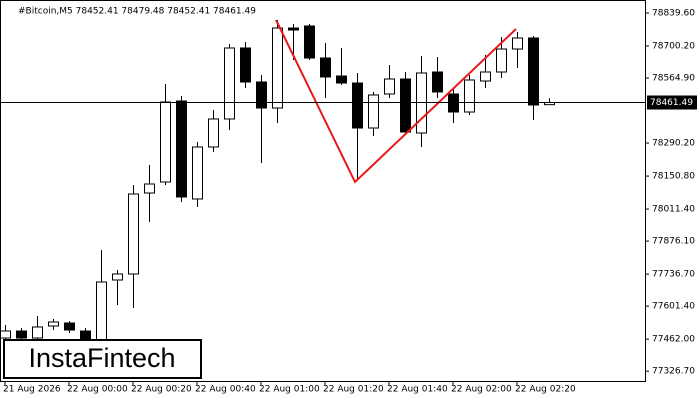 This screenshot has width=700, height=400. I want to click on x-tick-label: 21 Aug 2026, so click(32, 390).